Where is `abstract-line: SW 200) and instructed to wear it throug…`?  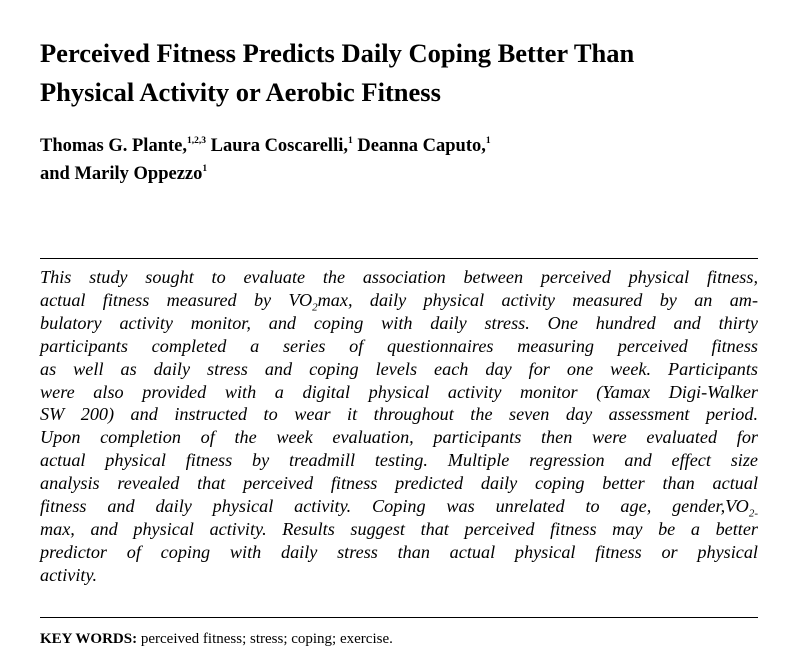 abstract-line: SW 200) and instructed to wear it throug… is located at coordinates (399, 414).